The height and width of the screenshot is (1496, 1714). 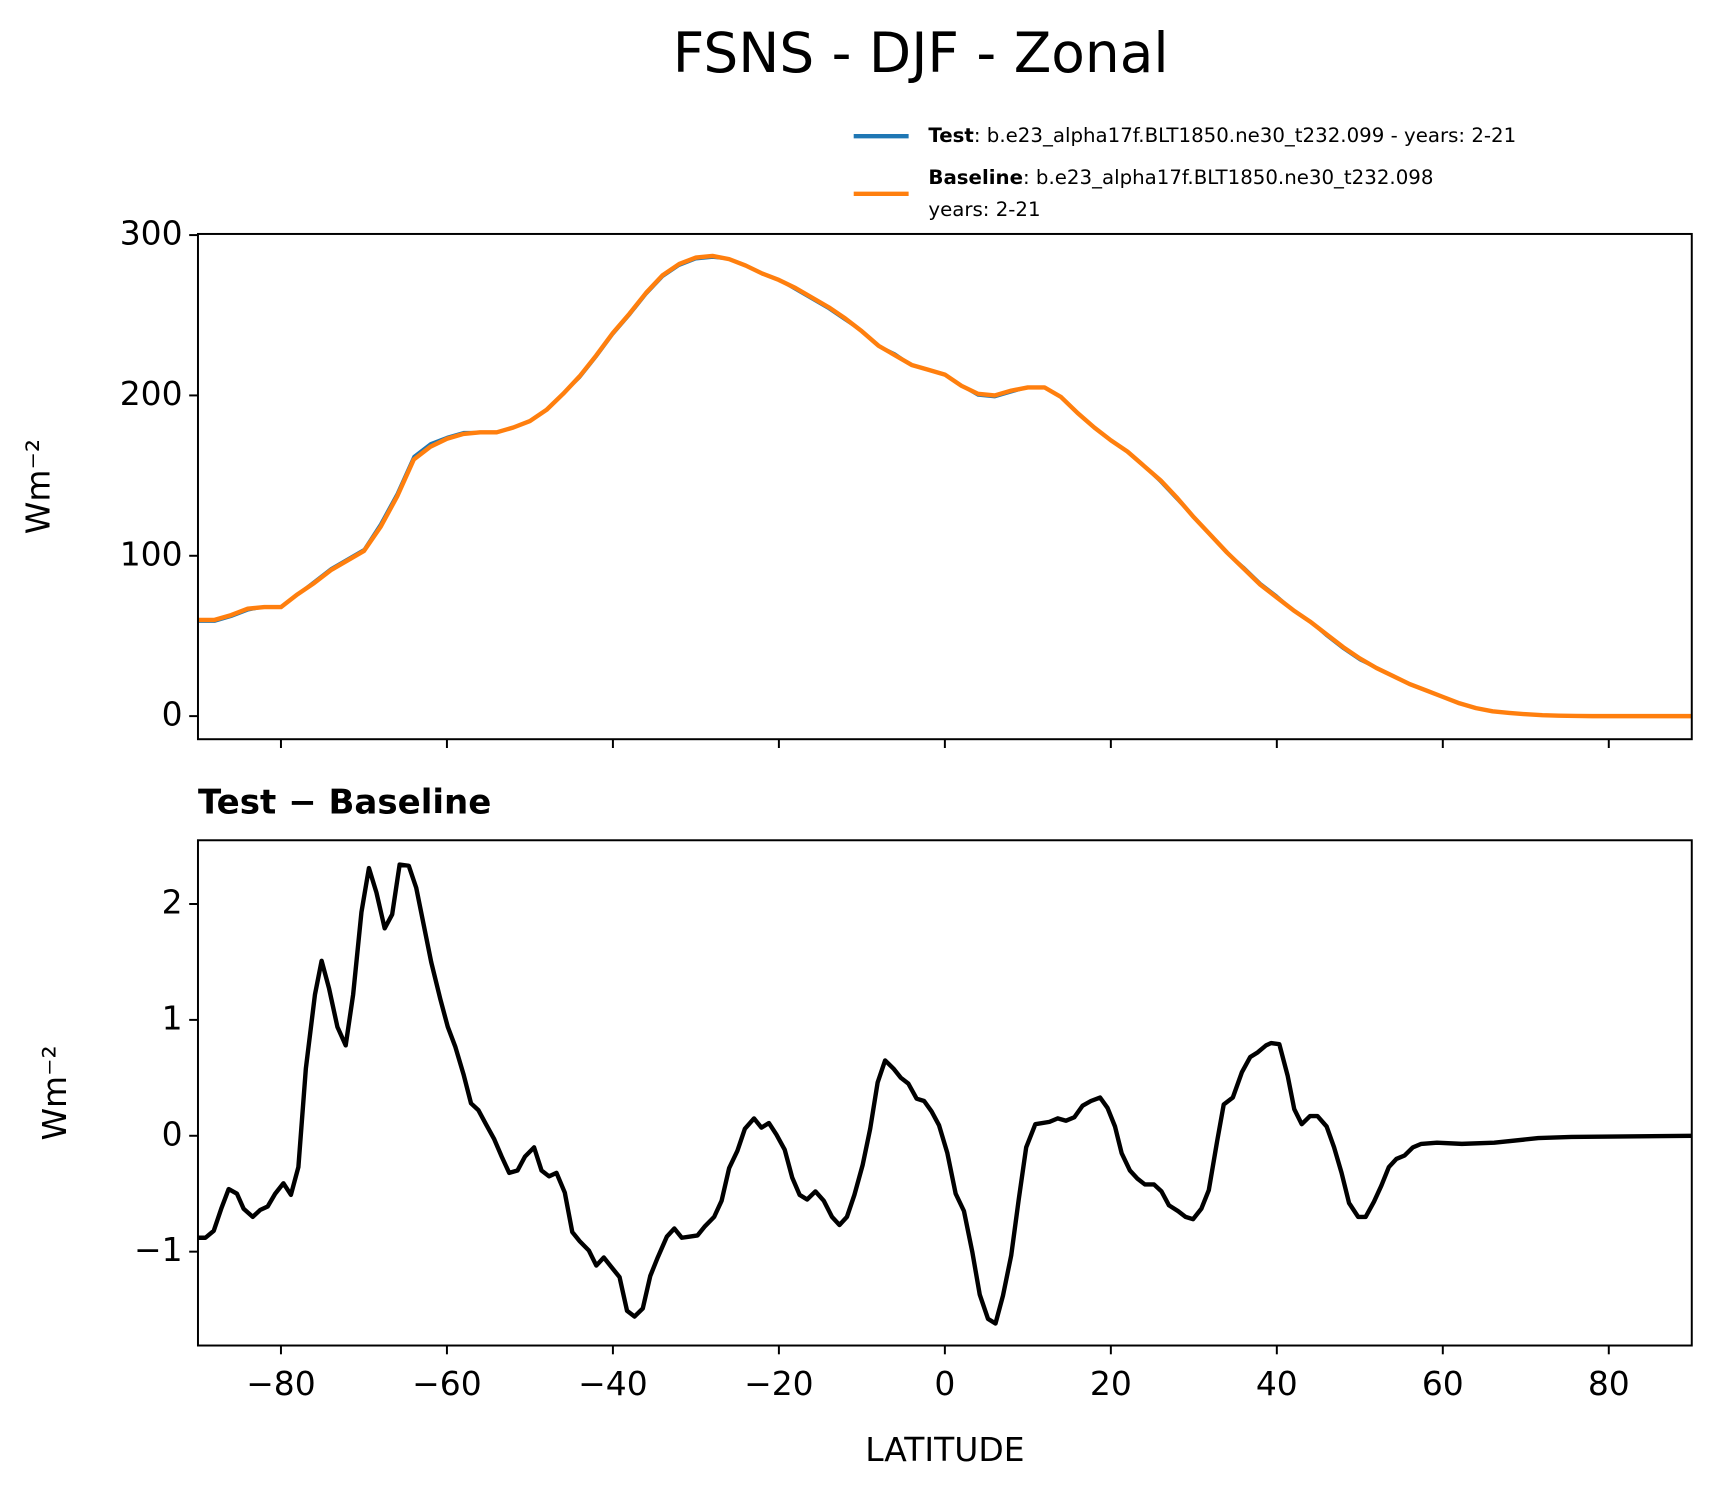 What do you see at coordinates (1609, 1383) in the screenshot?
I see `x-tick-label: 80` at bounding box center [1609, 1383].